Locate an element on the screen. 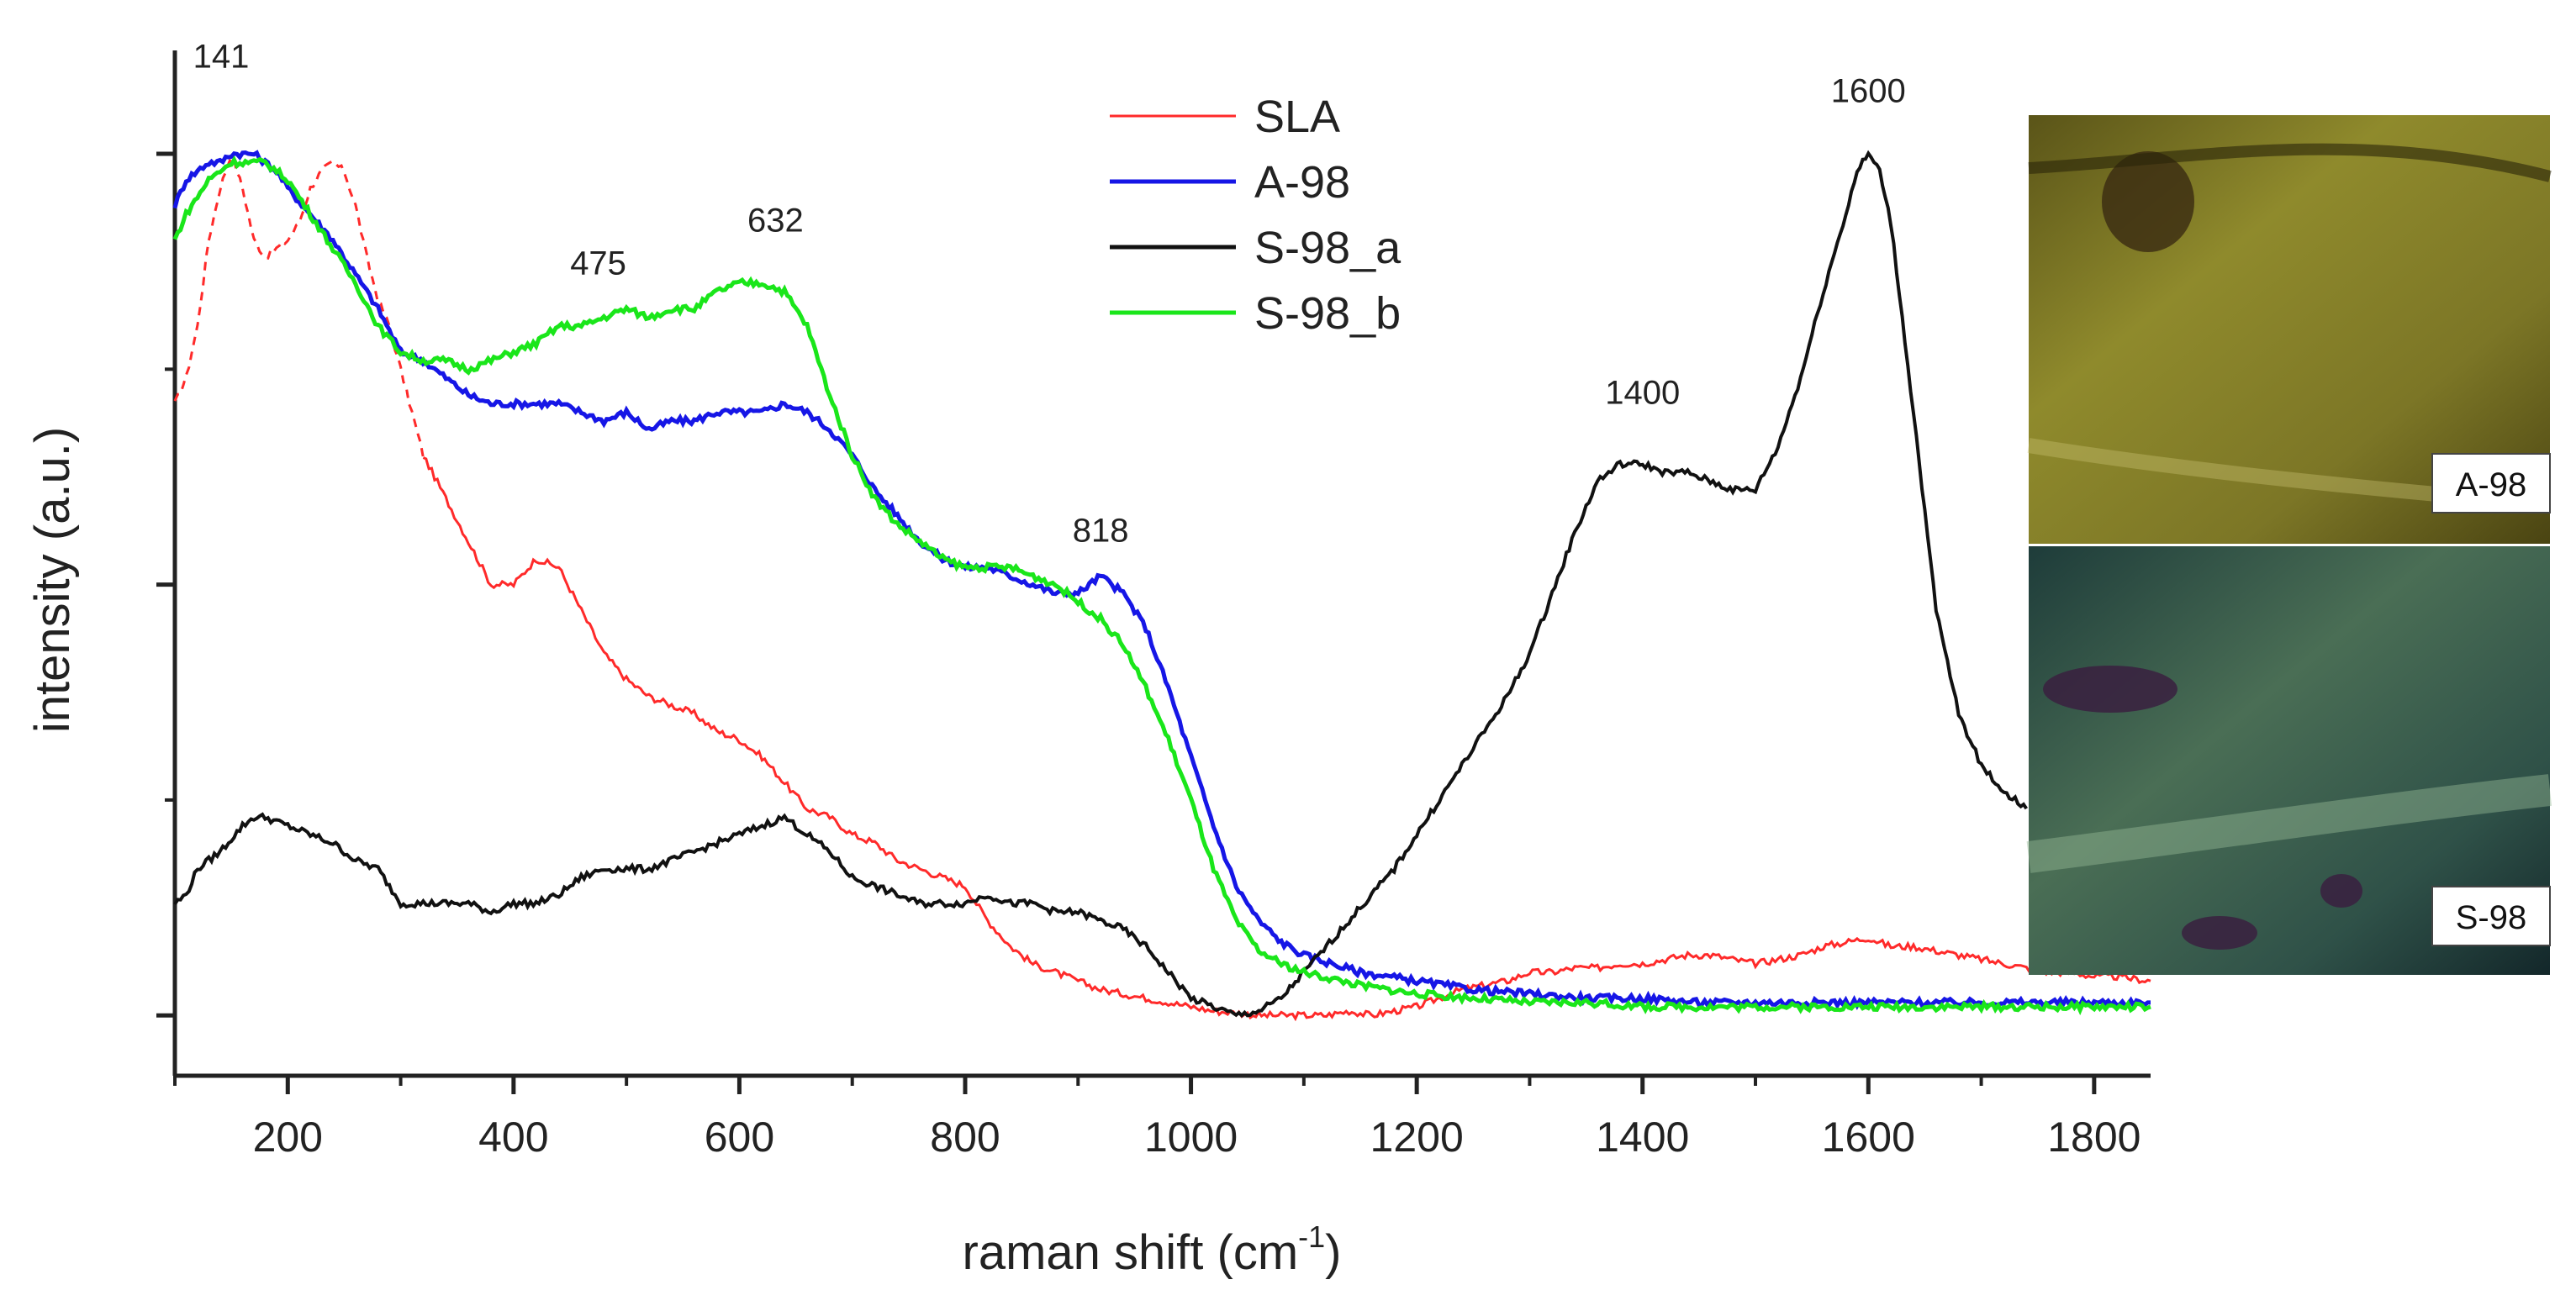 The image size is (2576, 1306). legend-label-A-98: A-98 is located at coordinates (1302, 182).